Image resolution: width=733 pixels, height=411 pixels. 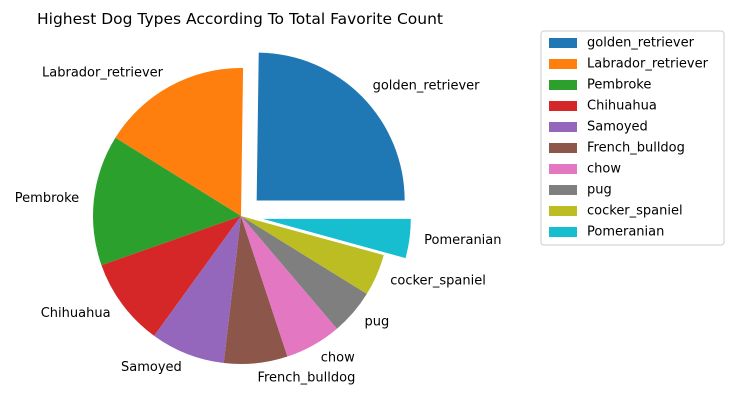 I want to click on pie-slice-labrador-retriever, so click(x=179, y=142).